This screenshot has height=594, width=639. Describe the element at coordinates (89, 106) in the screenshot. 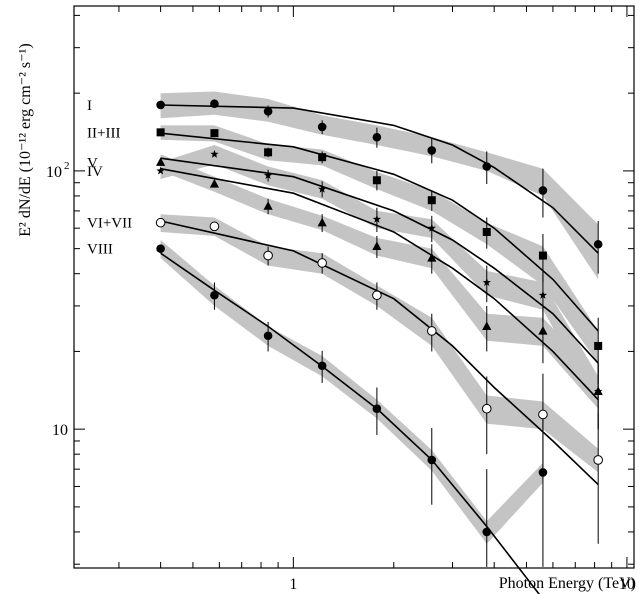

I see `series-label: I` at that location.